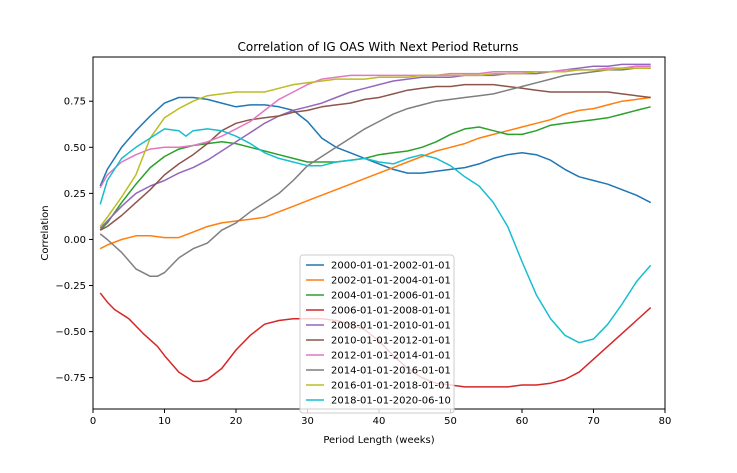 The image size is (737, 473). Describe the element at coordinates (391, 371) in the screenshot. I see `legend-entry: 2014-01-01-2016-01-01` at that location.